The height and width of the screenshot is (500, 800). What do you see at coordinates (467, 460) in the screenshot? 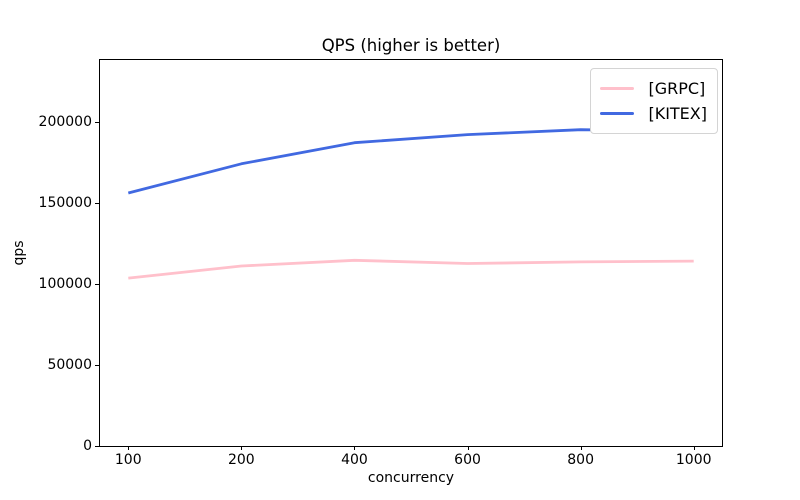
I see `x-tick-label: 600` at bounding box center [467, 460].